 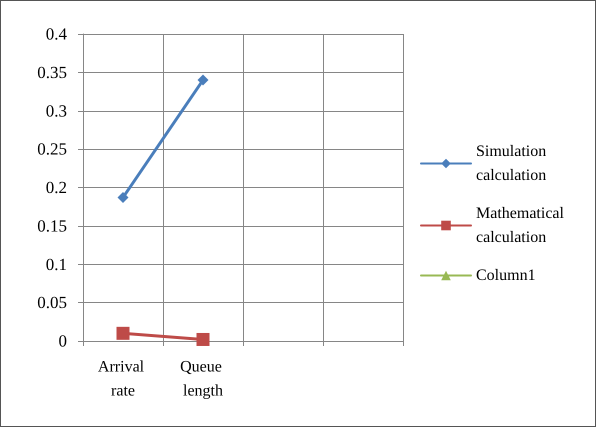 I want to click on x-tick-label: Arrival rate, so click(x=123, y=379).